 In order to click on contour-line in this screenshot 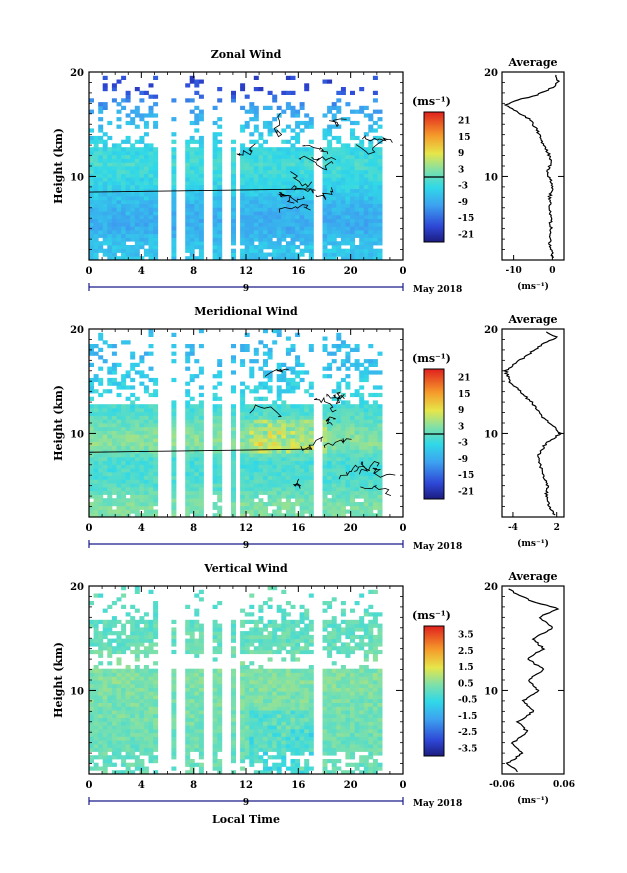, I will do `click(315, 150)`.